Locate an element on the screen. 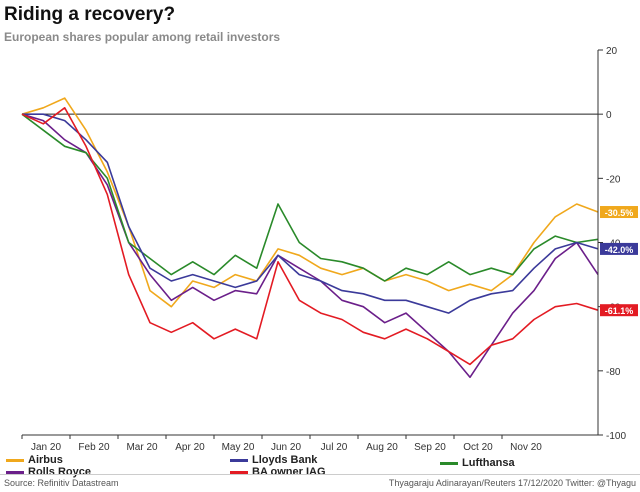 The width and height of the screenshot is (640, 492). x-tick-label: Mar 20 is located at coordinates (142, 447).